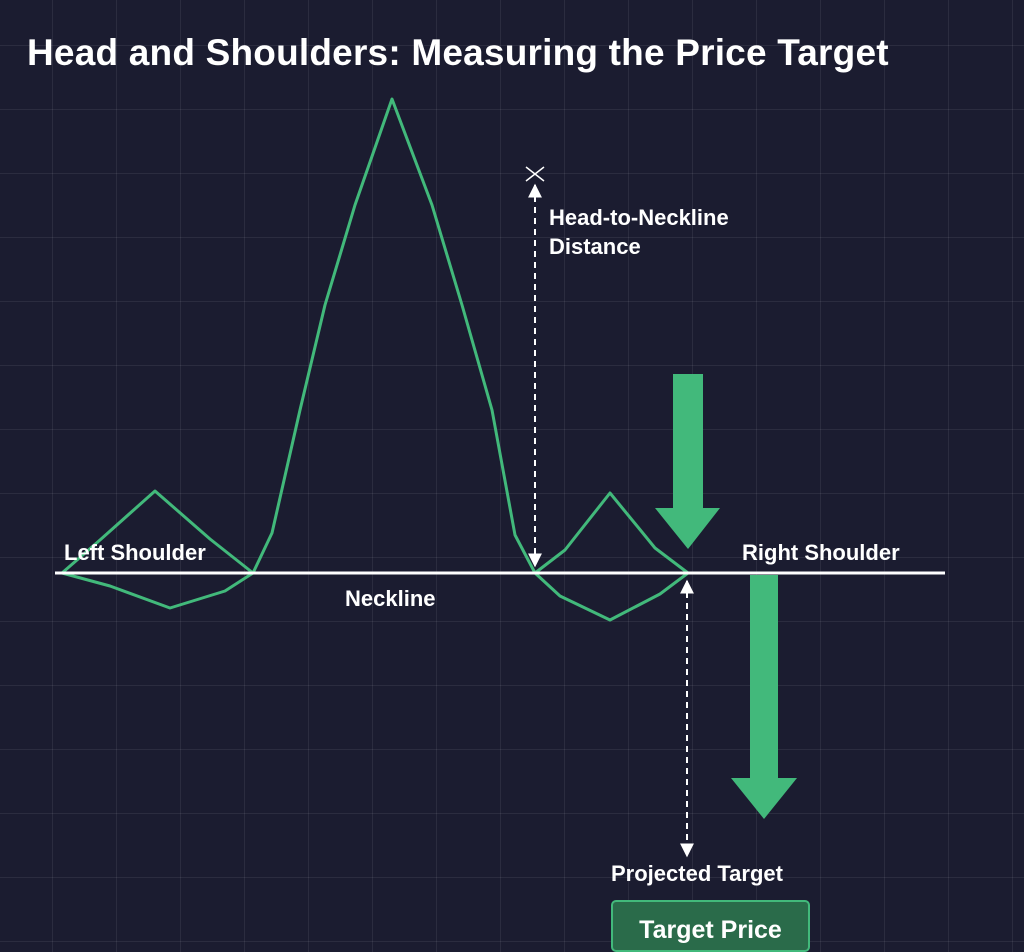 The image size is (1024, 952). Describe the element at coordinates (639, 217) in the screenshot. I see `distance-label-line-1: Head-to-Neckline` at that location.